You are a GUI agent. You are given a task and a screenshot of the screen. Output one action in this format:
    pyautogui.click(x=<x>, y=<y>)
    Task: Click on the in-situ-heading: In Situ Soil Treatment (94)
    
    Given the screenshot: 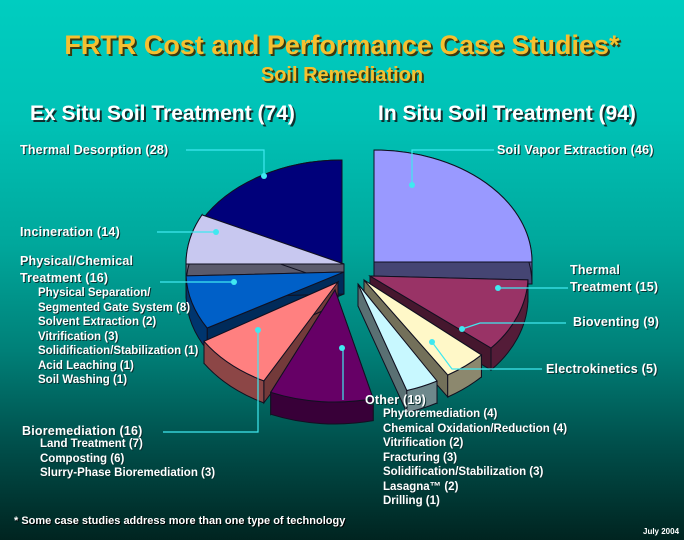 What is the action you would take?
    pyautogui.click(x=507, y=113)
    